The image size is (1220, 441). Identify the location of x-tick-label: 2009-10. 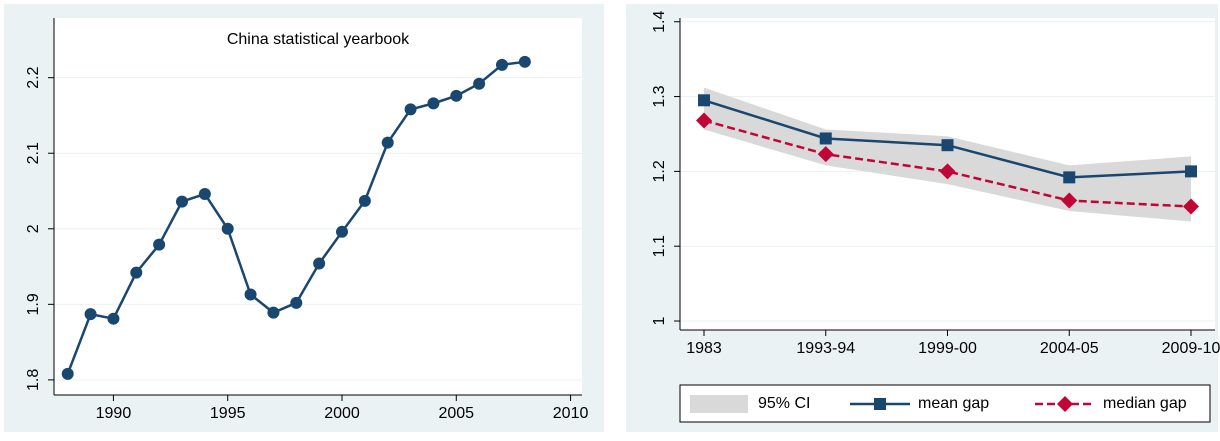
(1191, 348).